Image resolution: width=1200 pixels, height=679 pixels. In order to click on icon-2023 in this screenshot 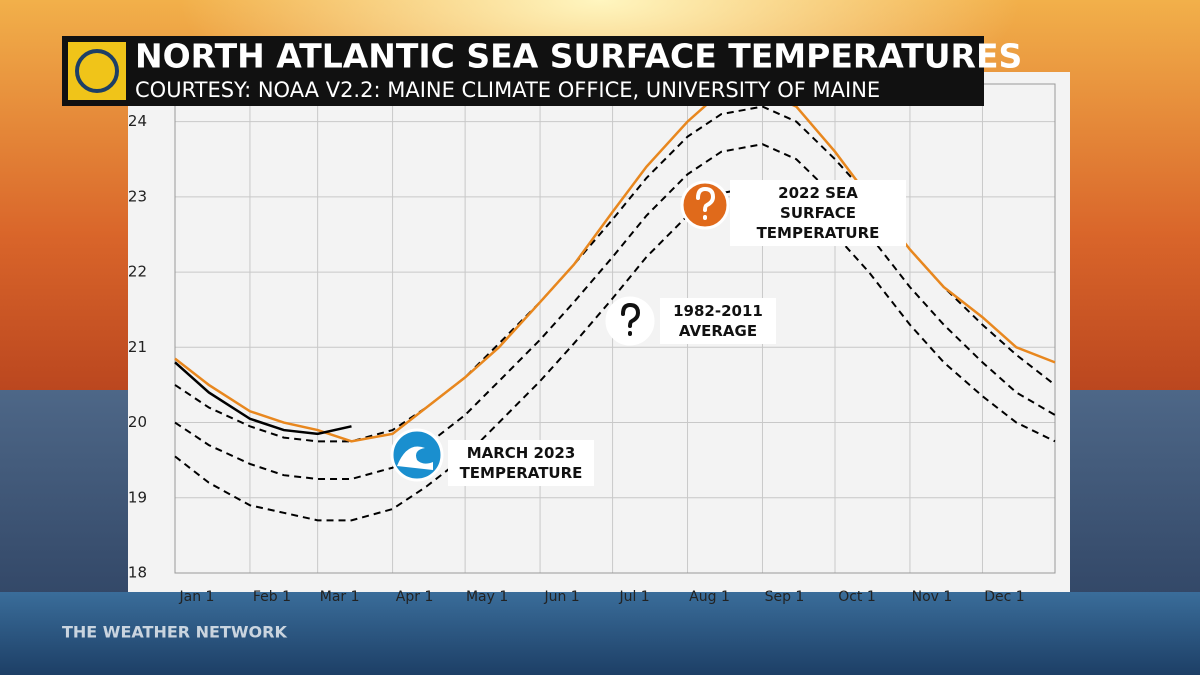, I will do `click(417, 455)`.